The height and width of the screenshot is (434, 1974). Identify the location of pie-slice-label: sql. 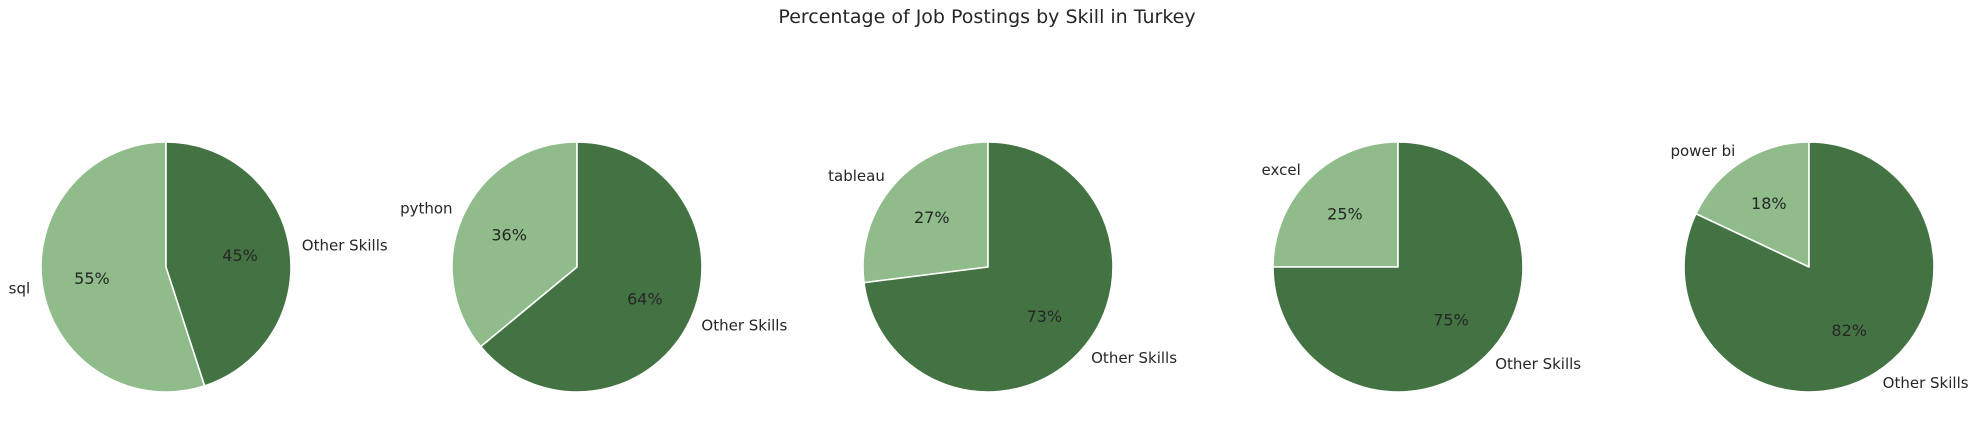
(20, 289).